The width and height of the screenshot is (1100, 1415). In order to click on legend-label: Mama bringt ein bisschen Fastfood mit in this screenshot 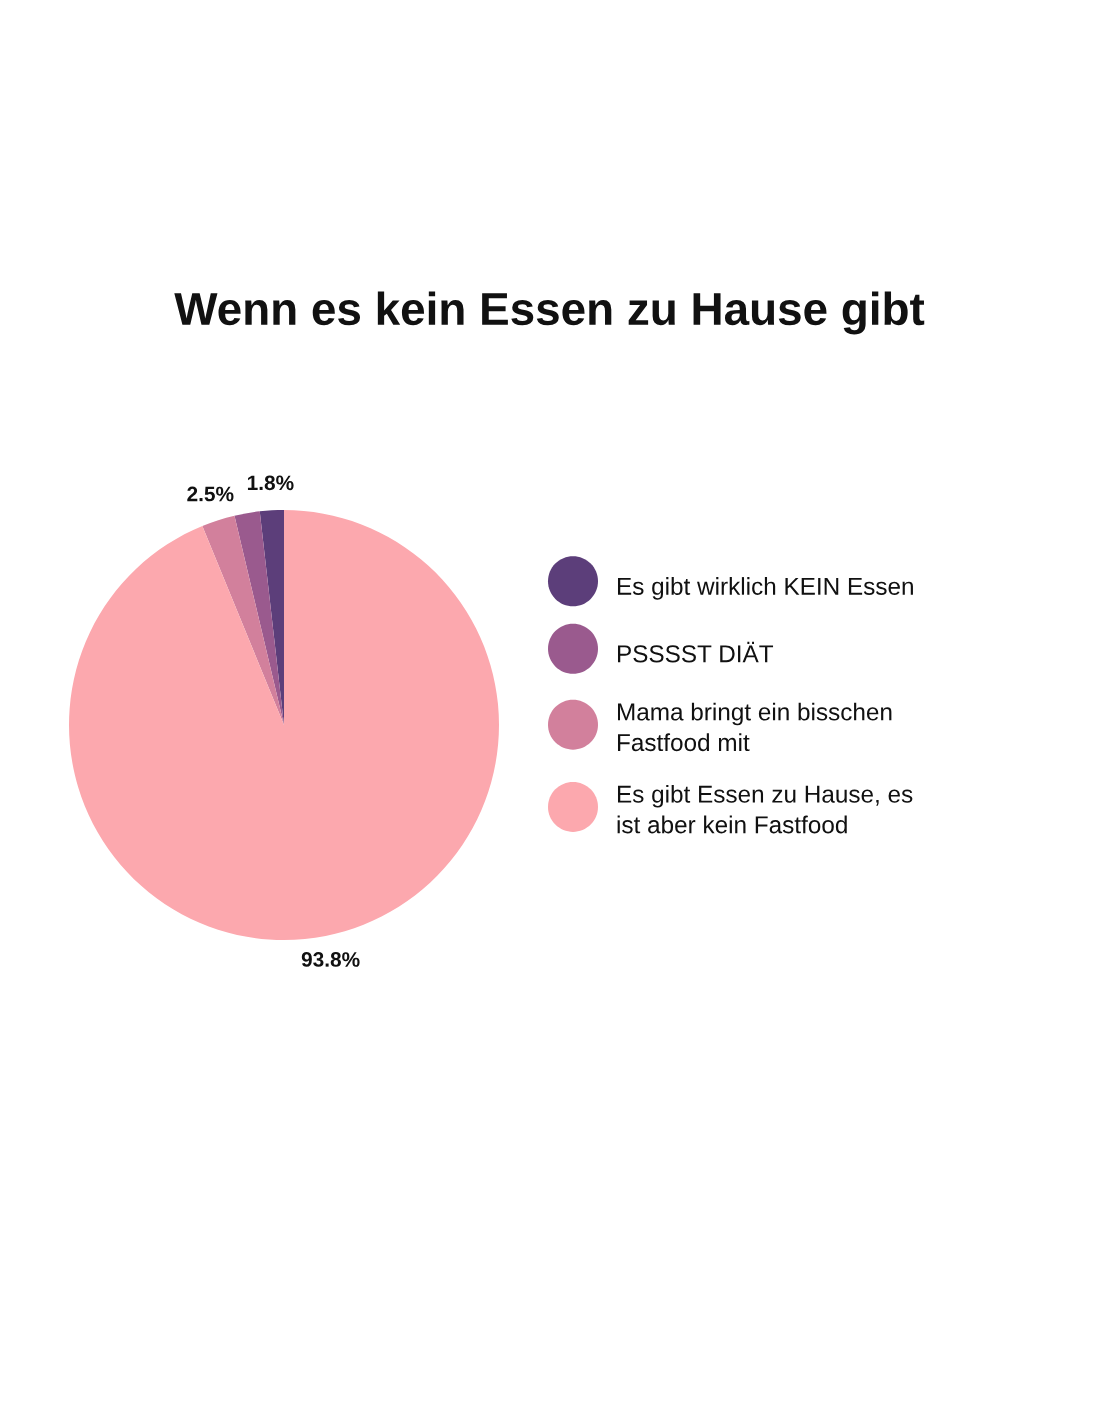, I will do `click(754, 727)`.